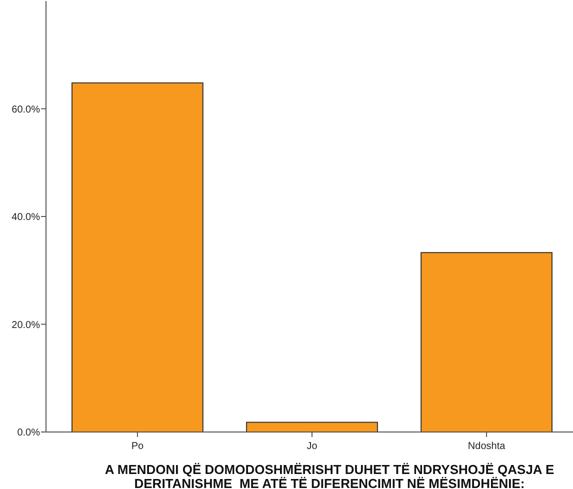 The height and width of the screenshot is (489, 573). Describe the element at coordinates (329, 475) in the screenshot. I see `x-axis-title: A MENDONI QË DOMODOSHMËRISHT DUHET TË NDRYSHOJË QASJA E DERITANISHME ME ATË TË DIFERENCIMIT NË MËSIMDHËNIE:` at that location.